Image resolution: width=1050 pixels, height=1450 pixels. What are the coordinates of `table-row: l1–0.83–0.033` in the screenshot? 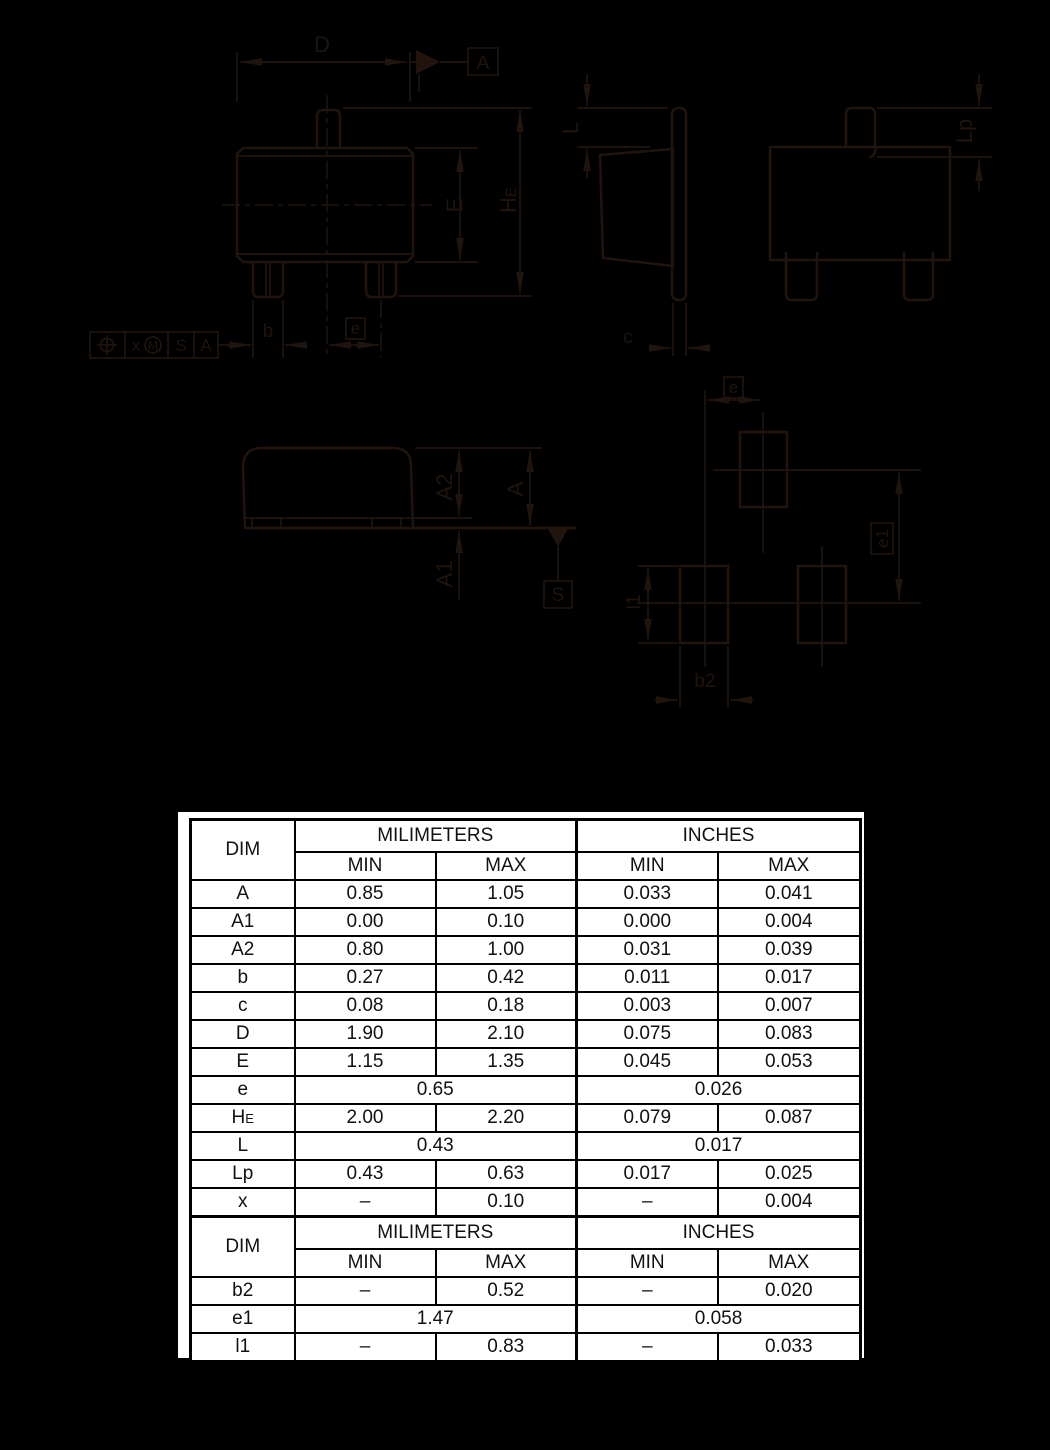 It's located at (525, 1347).